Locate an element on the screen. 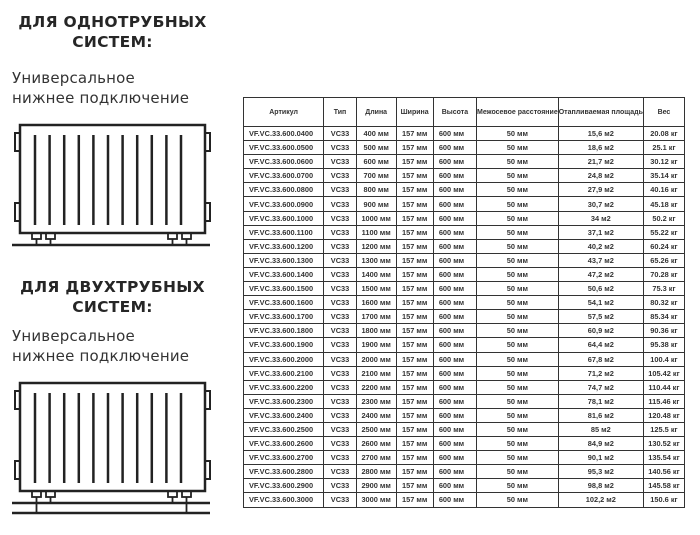  table-cell: 45.18 кг is located at coordinates (664, 204).